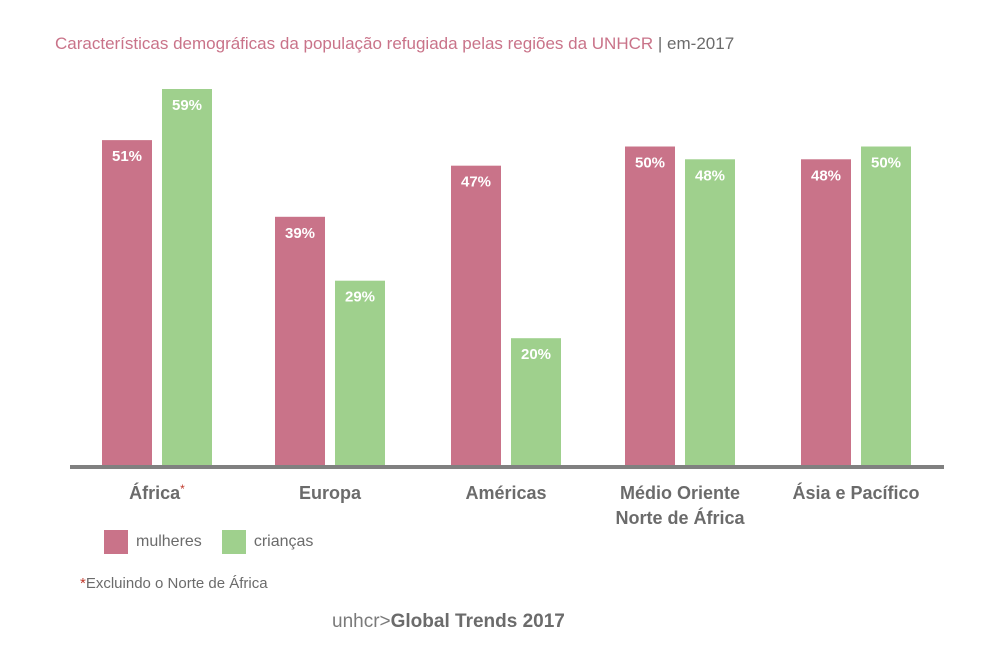  I want to click on source-bold: Global Trends 2017, so click(477, 621).